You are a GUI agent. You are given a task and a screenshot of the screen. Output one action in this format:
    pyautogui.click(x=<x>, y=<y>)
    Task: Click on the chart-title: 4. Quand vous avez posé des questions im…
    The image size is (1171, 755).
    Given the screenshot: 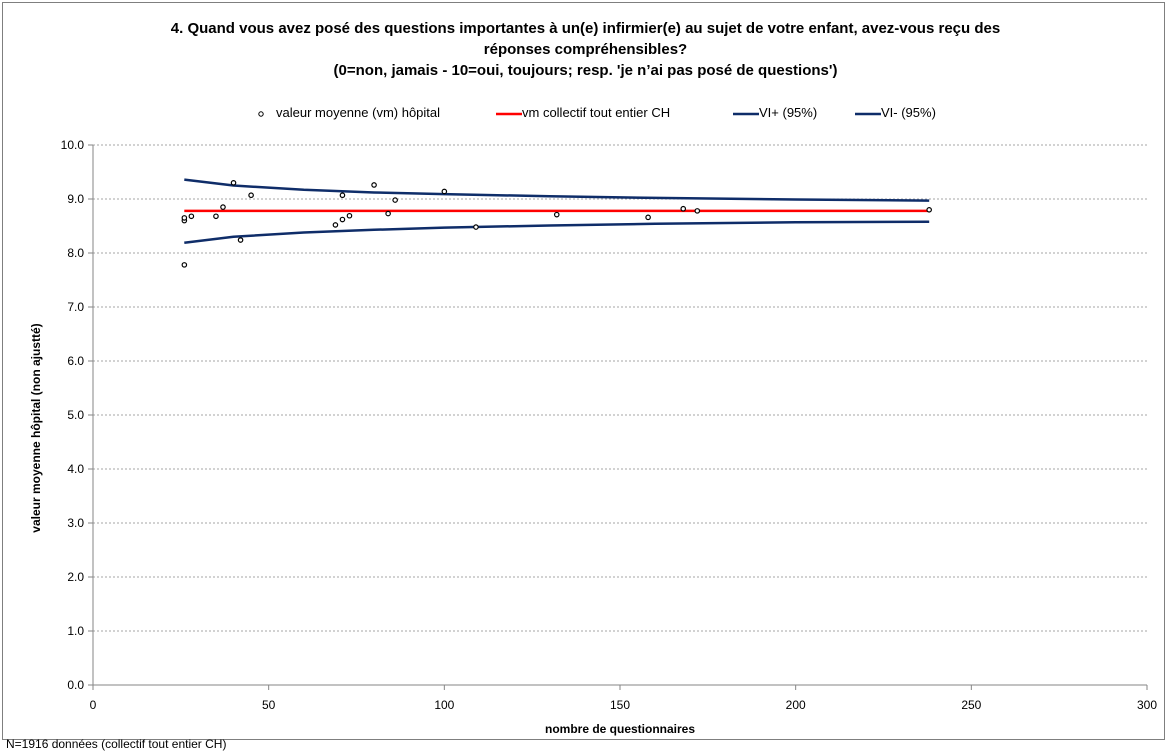 What is the action you would take?
    pyautogui.click(x=585, y=49)
    